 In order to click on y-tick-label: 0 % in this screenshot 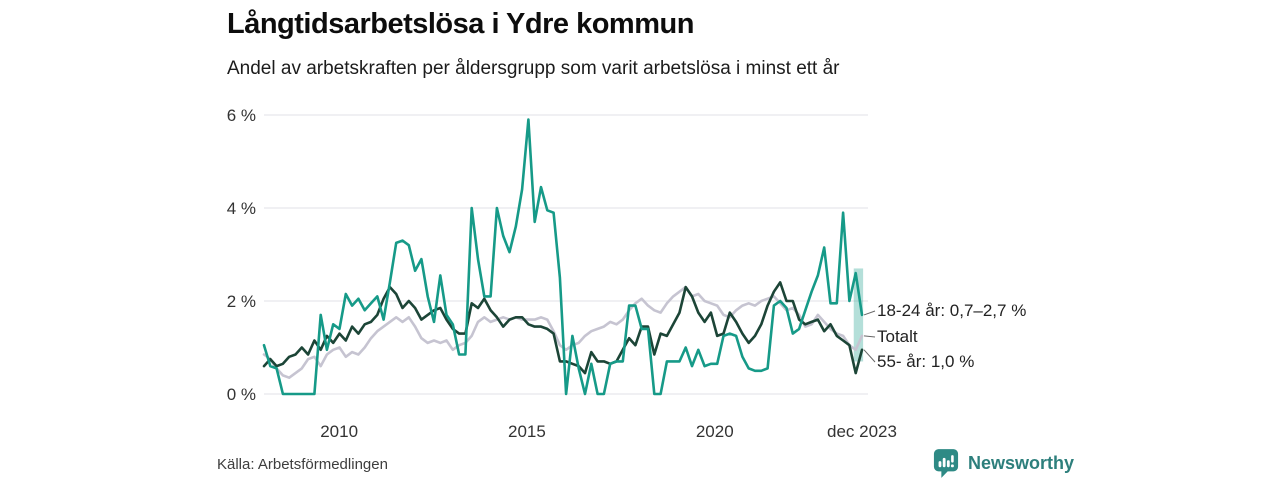, I will do `click(241, 394)`.